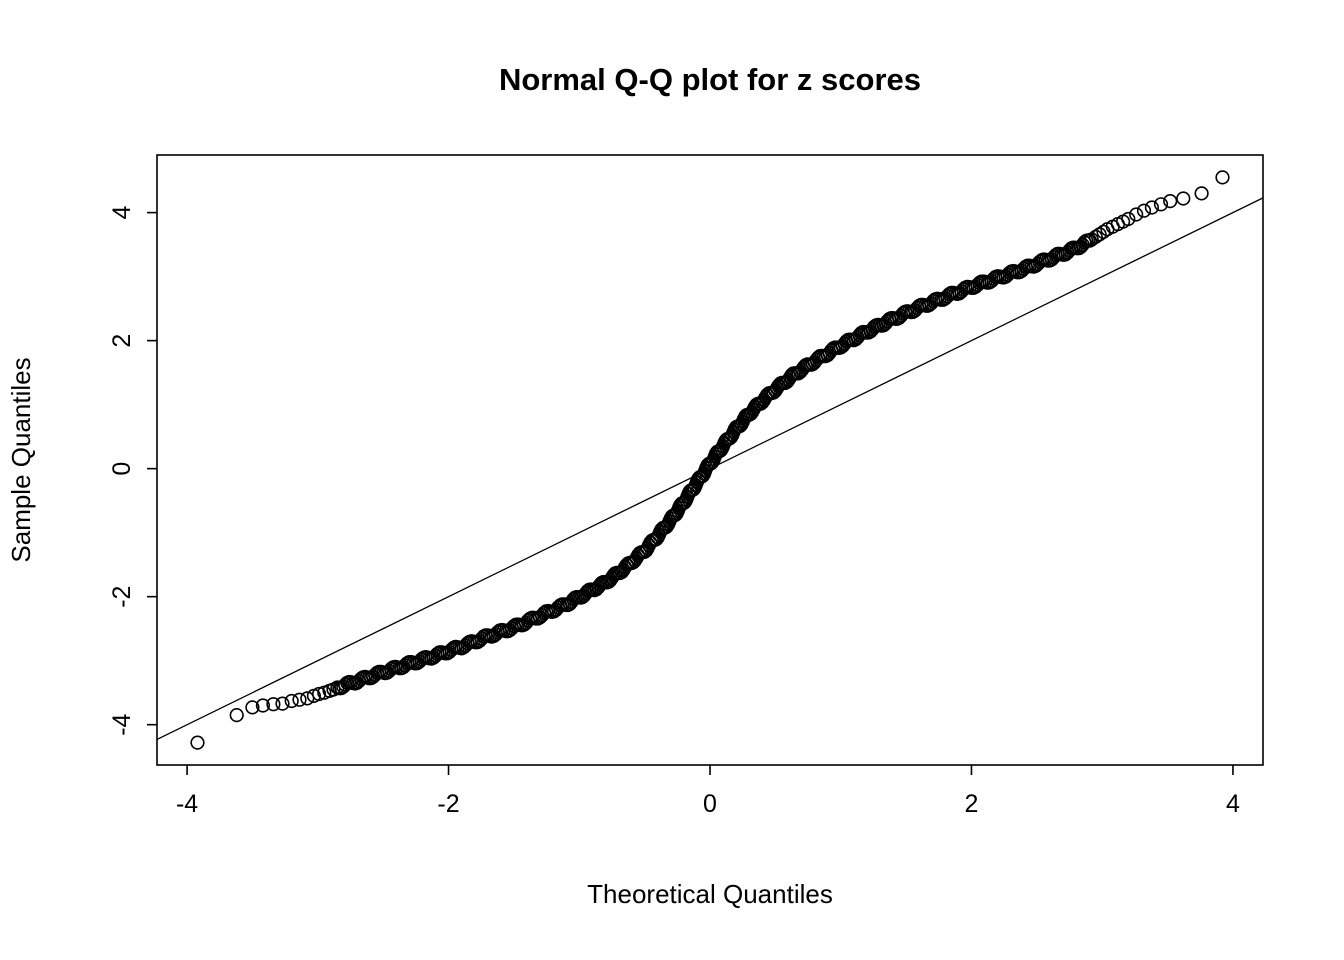  What do you see at coordinates (710, 894) in the screenshot?
I see `x-axis-label: Theoretical Quantiles` at bounding box center [710, 894].